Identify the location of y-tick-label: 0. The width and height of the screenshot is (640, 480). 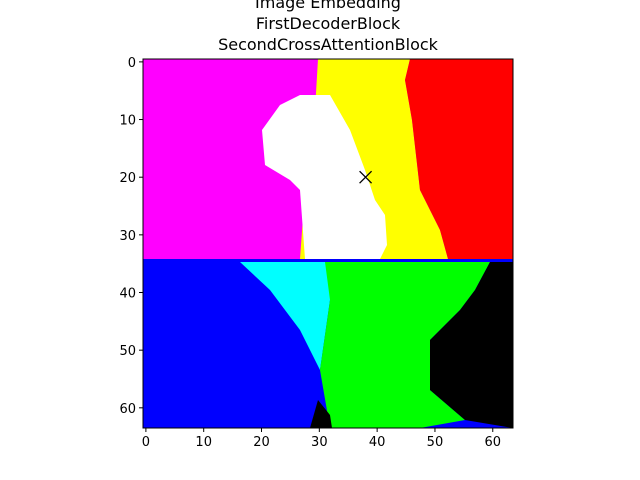
(132, 63).